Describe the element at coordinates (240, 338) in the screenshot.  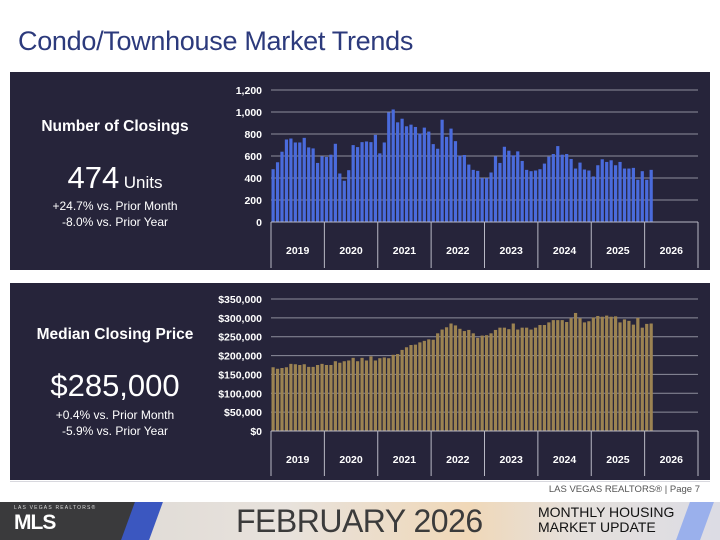
I see `y-tick-label: $250,000` at that location.